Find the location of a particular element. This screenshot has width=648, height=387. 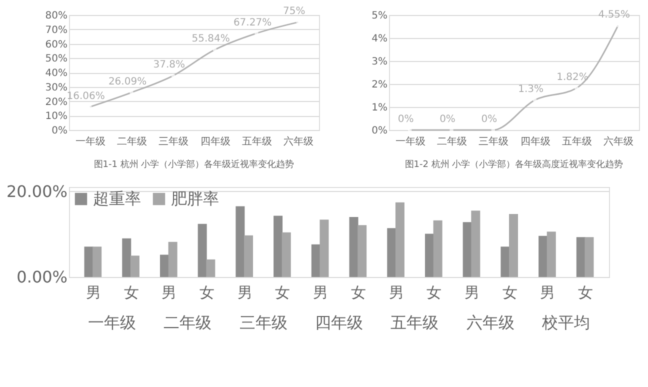

y-tick-label: 10% is located at coordinates (56, 116).